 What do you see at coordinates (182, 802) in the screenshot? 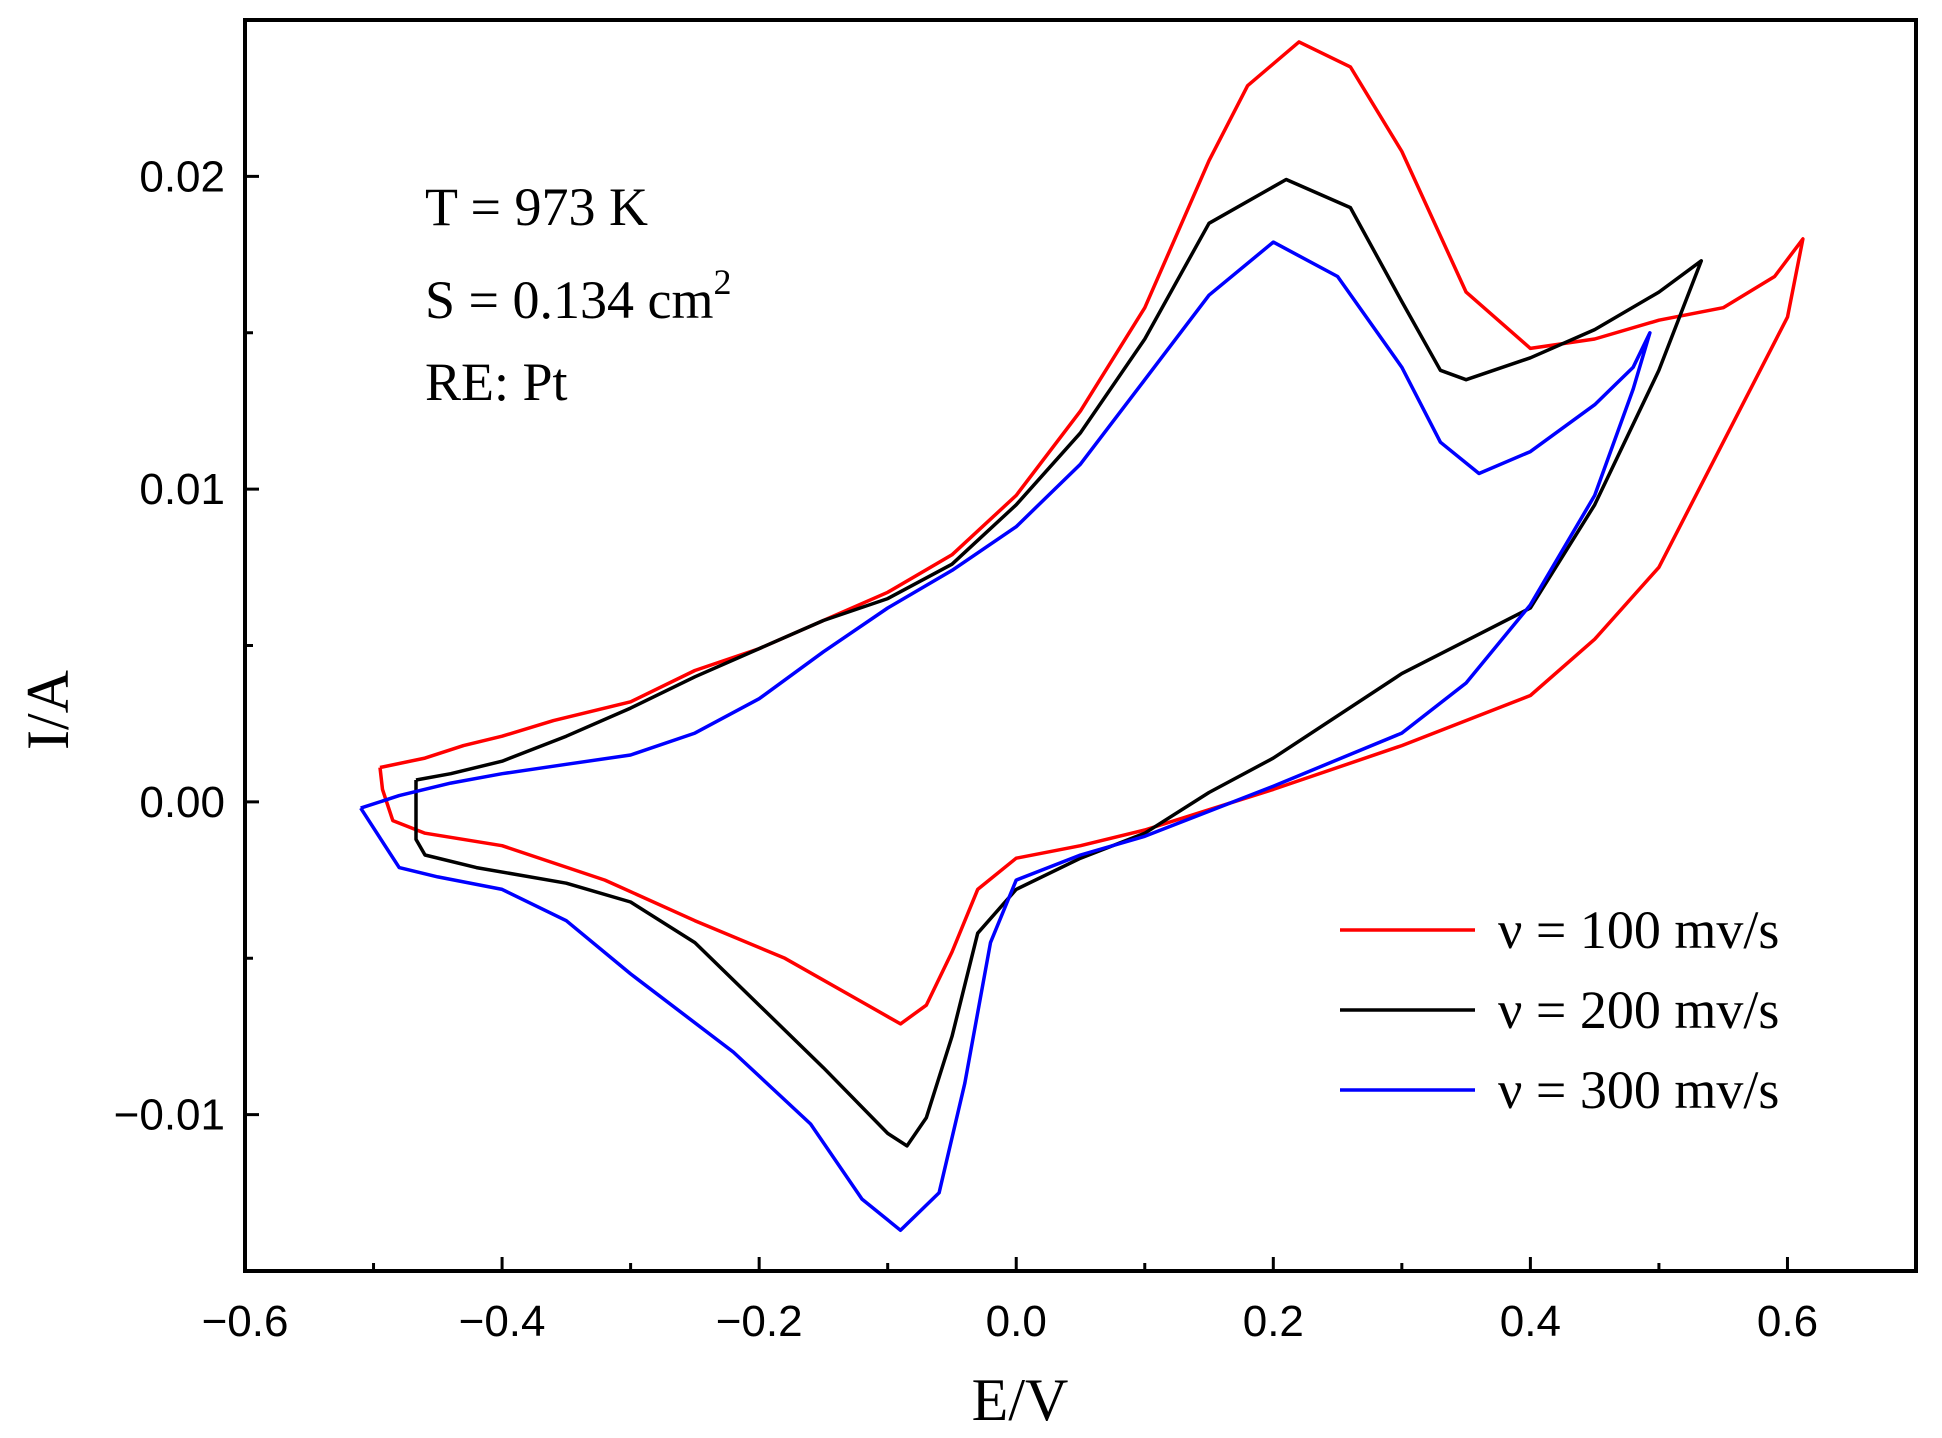
I see `y-tick-label: 0.00` at bounding box center [182, 802].